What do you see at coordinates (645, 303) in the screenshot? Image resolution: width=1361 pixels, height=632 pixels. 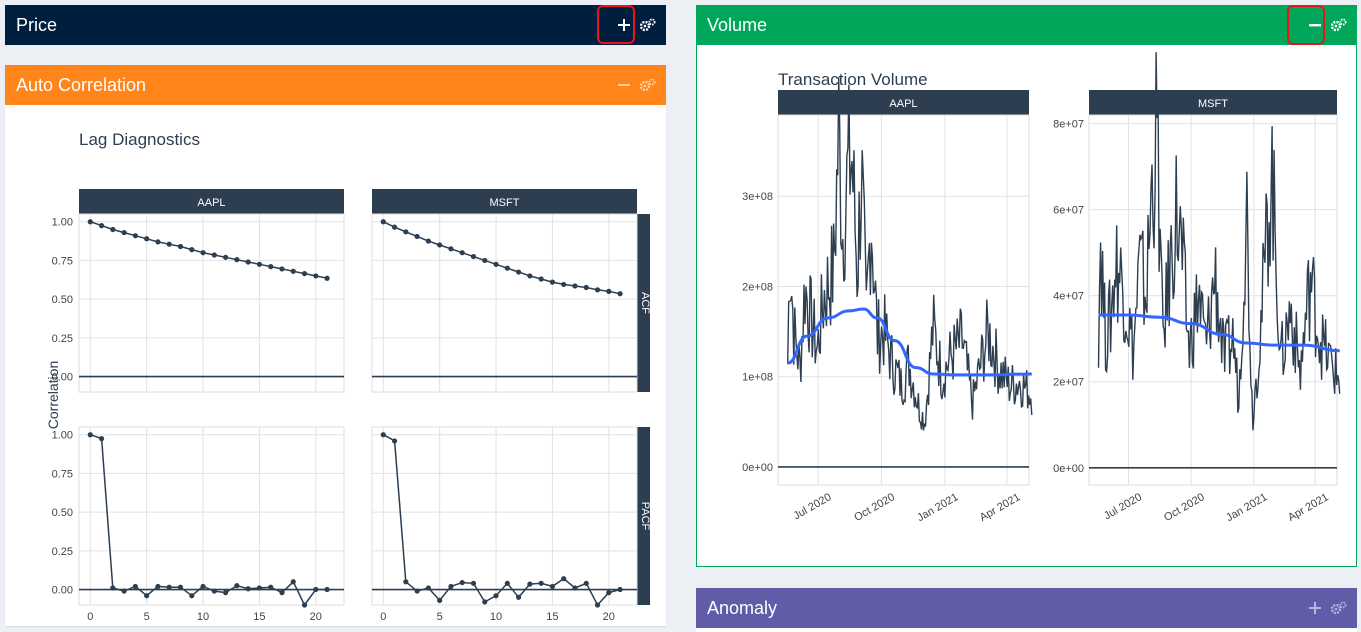 I see `row-strip-label: ACF` at bounding box center [645, 303].